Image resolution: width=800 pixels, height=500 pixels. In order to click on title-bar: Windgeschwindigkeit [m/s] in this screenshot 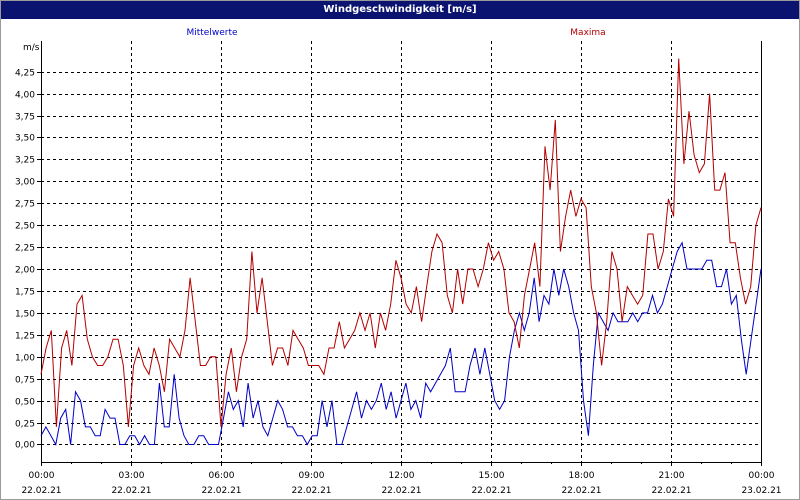, I will do `click(400, 10)`.